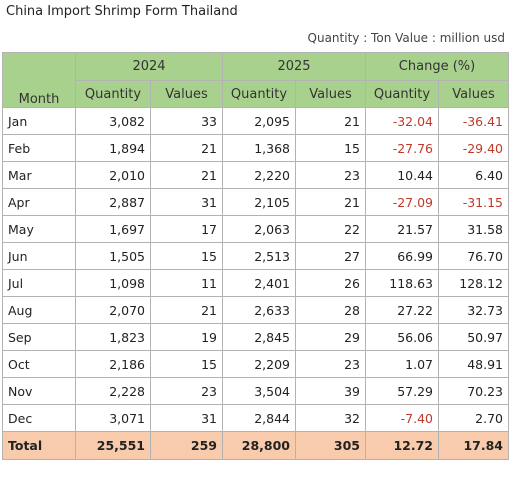  I want to click on values-change-cell: -29.40, so click(473, 148).